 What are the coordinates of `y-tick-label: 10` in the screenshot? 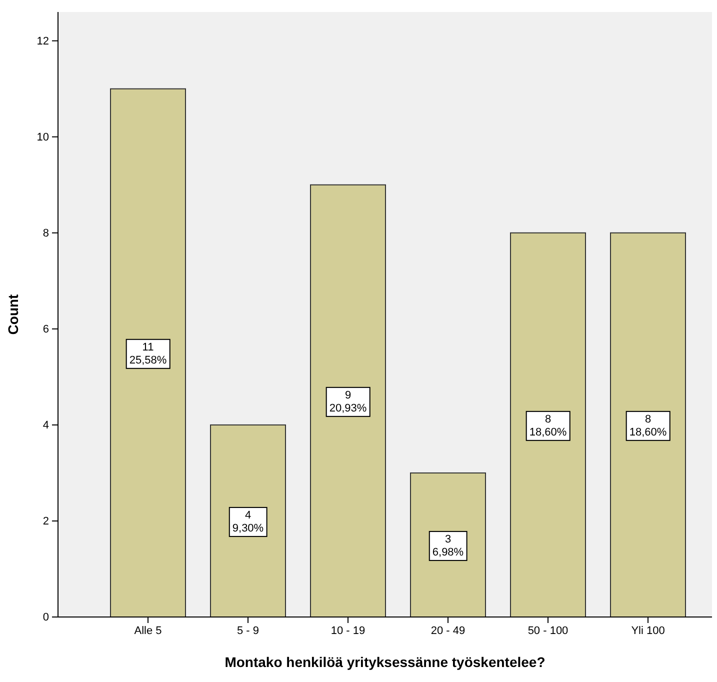 It's located at (42, 137).